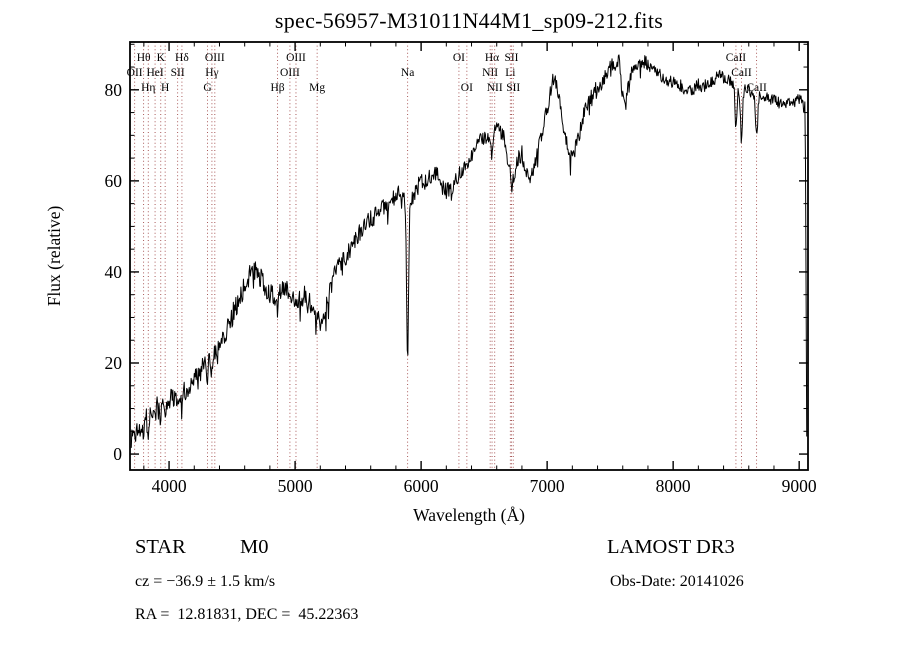 The height and width of the screenshot is (649, 900). What do you see at coordinates (295, 486) in the screenshot?
I see `x-tick-label: 5000` at bounding box center [295, 486].